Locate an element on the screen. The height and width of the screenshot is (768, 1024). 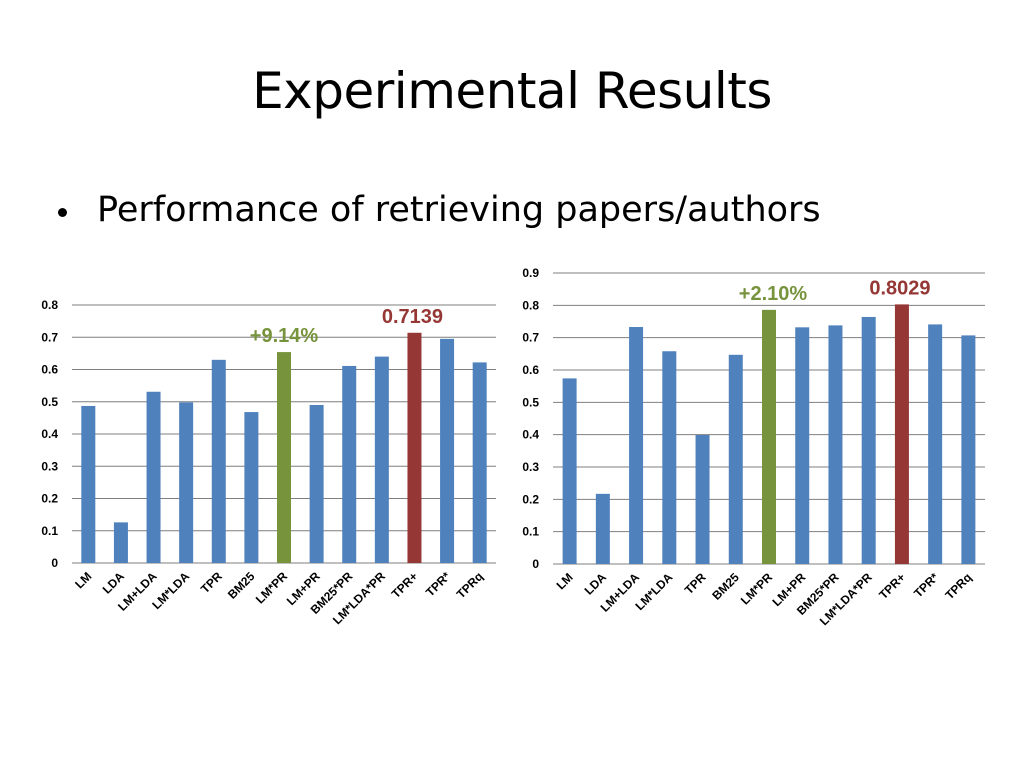
x-category-label: LM*LDA is located at coordinates (654, 591).